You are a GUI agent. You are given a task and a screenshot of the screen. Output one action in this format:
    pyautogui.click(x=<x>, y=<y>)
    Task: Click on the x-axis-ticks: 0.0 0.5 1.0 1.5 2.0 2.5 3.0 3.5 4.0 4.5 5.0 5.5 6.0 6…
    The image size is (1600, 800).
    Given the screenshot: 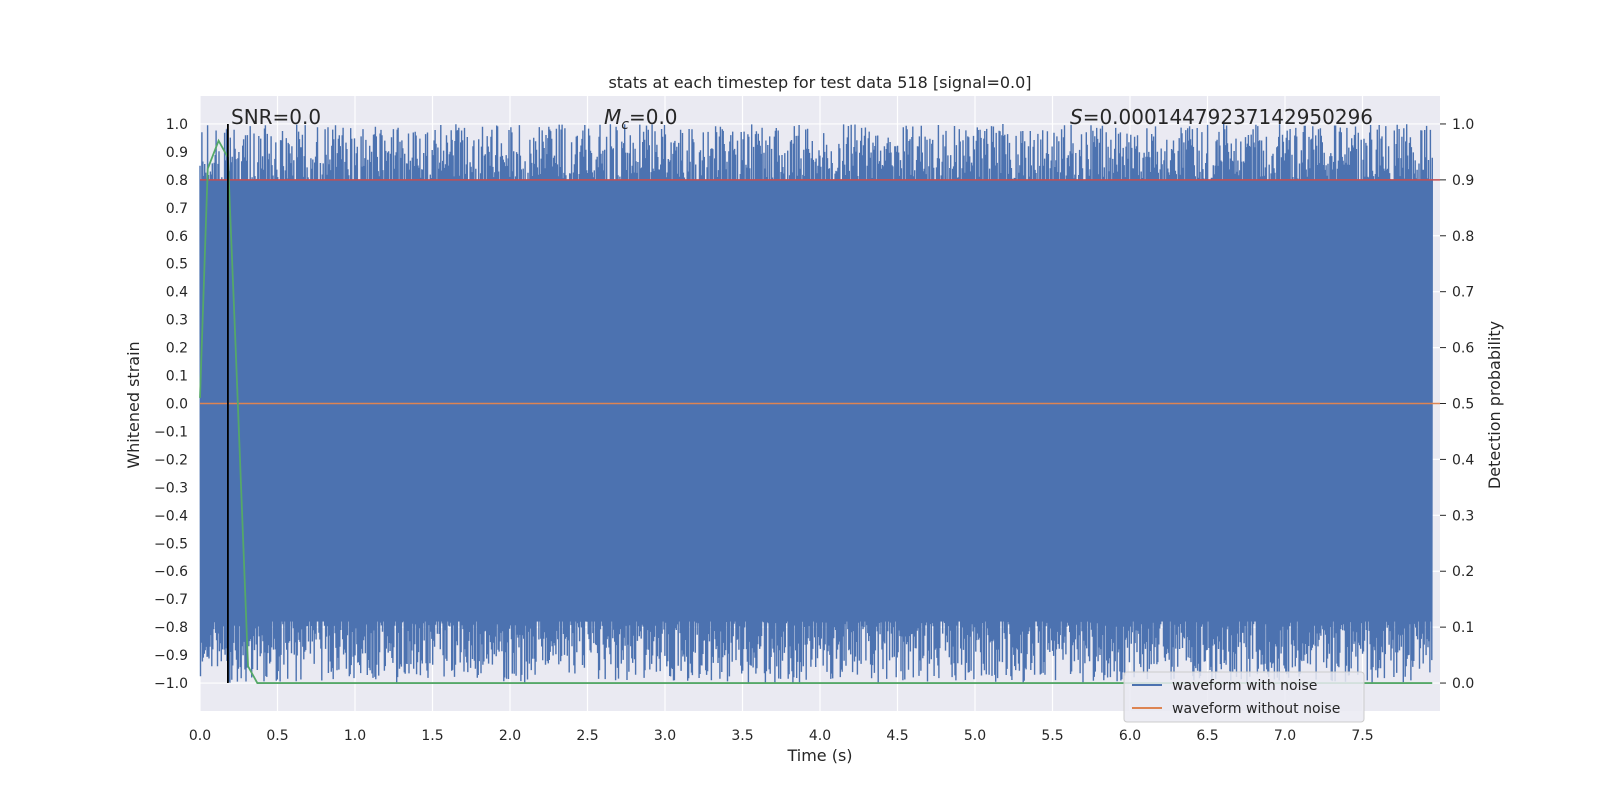 What is the action you would take?
    pyautogui.click(x=781, y=736)
    